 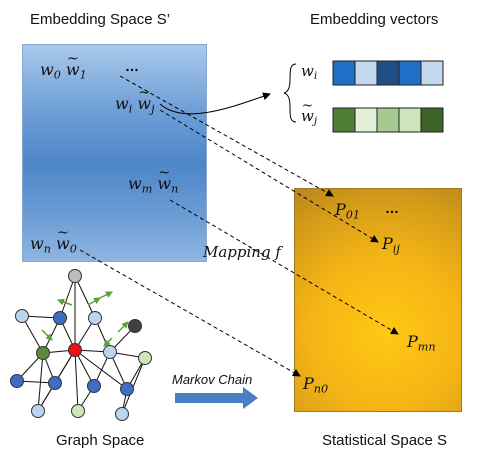 What do you see at coordinates (216, 398) in the screenshot?
I see `markov-chain-arrow` at bounding box center [216, 398].